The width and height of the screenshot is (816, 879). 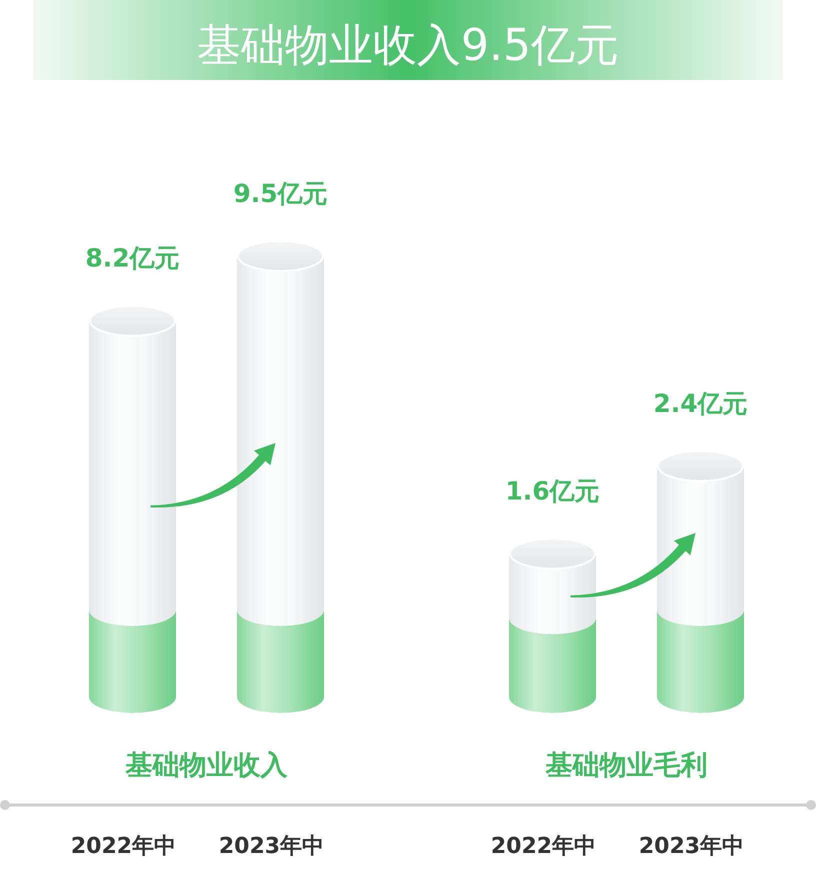 I want to click on data-label: 2.4亿元, so click(x=700, y=403).